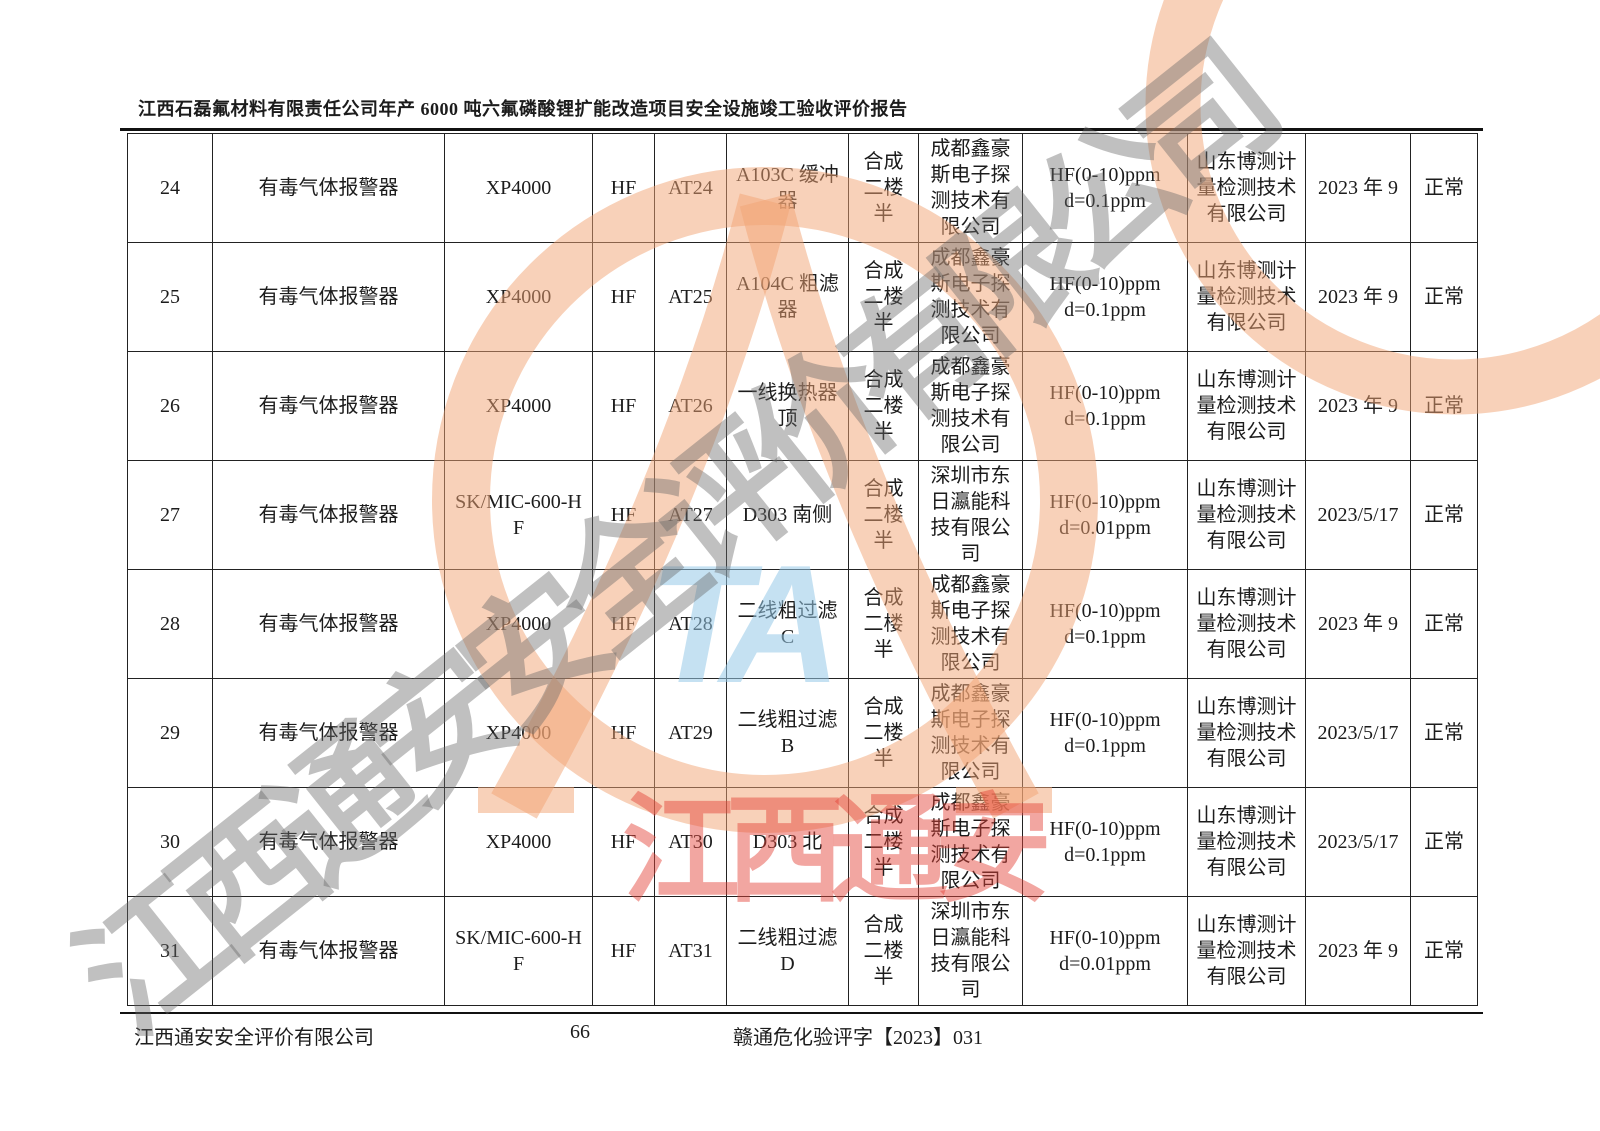 The height and width of the screenshot is (1131, 1600). What do you see at coordinates (787, 515) in the screenshot?
I see `cell-install-location: D303 南侧` at bounding box center [787, 515].